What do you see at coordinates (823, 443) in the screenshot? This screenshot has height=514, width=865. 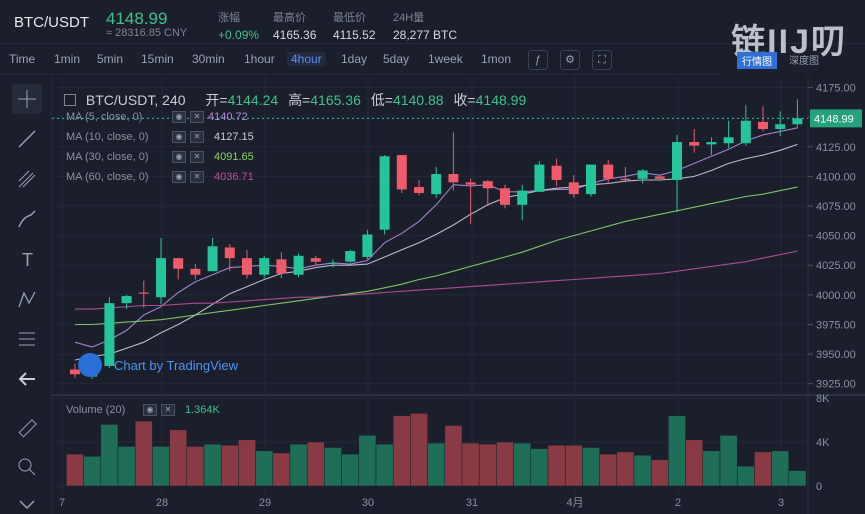 I see `volume-tick-label: 4K` at bounding box center [823, 443].